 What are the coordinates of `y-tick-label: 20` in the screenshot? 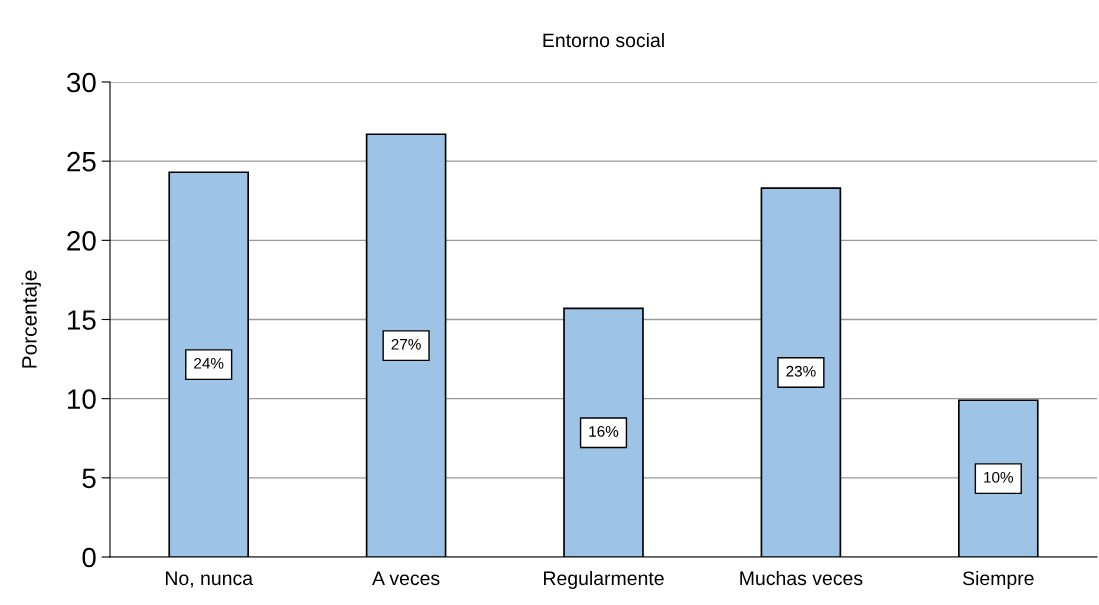 It's located at (81, 241).